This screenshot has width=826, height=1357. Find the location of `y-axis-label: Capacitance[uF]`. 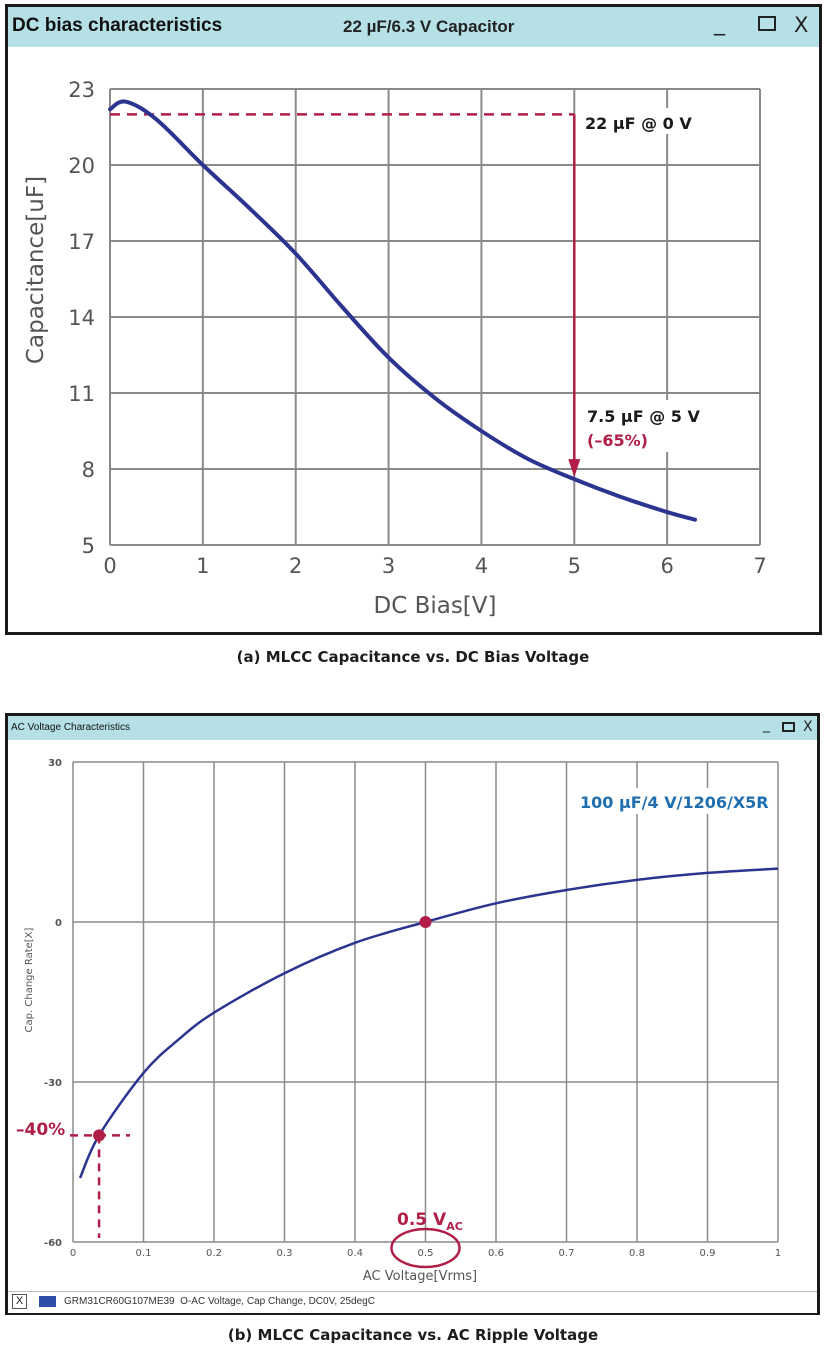

y-axis-label: Capacitance[uF] is located at coordinates (36, 270).